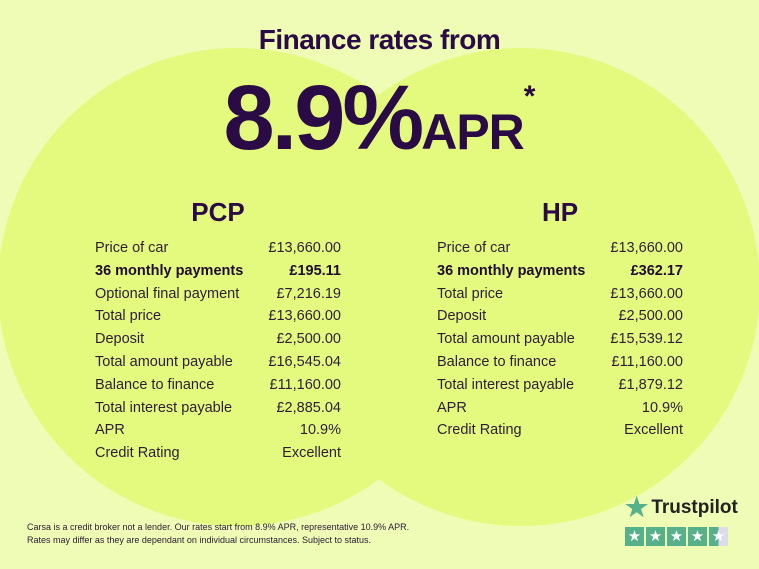 This screenshot has height=569, width=759. I want to click on table-row: 36 monthly payments £195.11, so click(218, 272).